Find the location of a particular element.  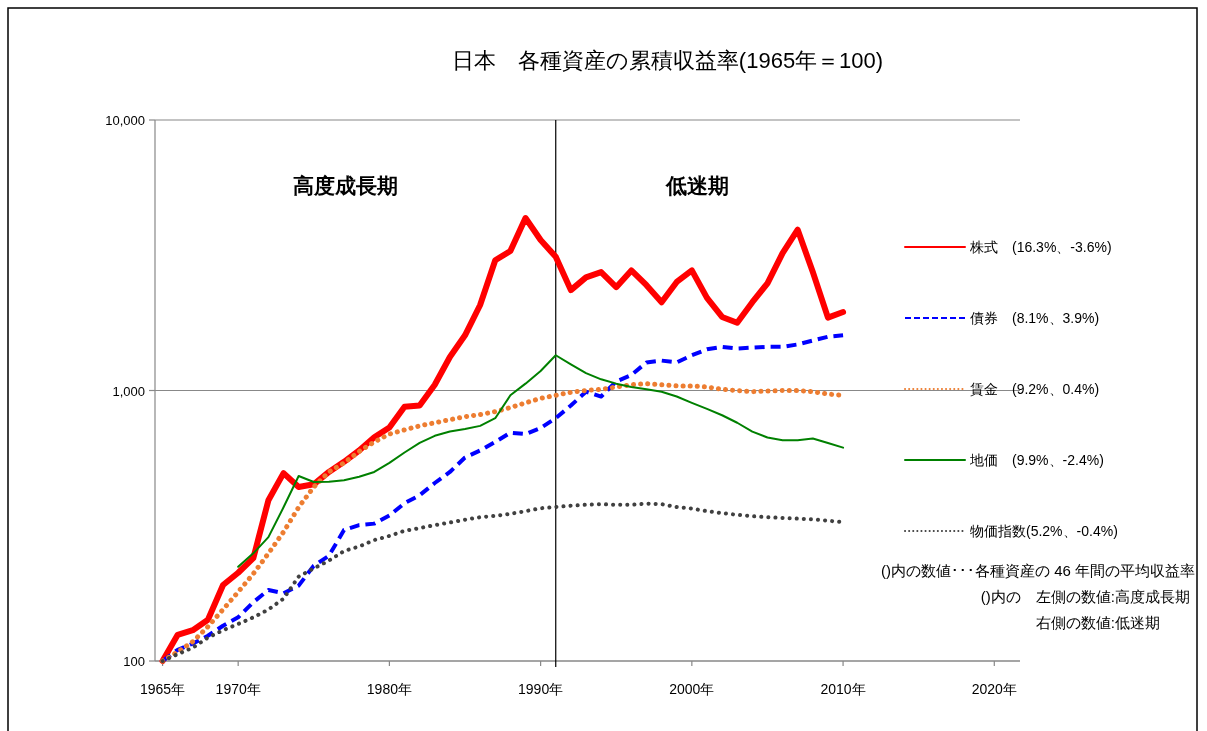

y-tick-label: 10,000 is located at coordinates (125, 120).